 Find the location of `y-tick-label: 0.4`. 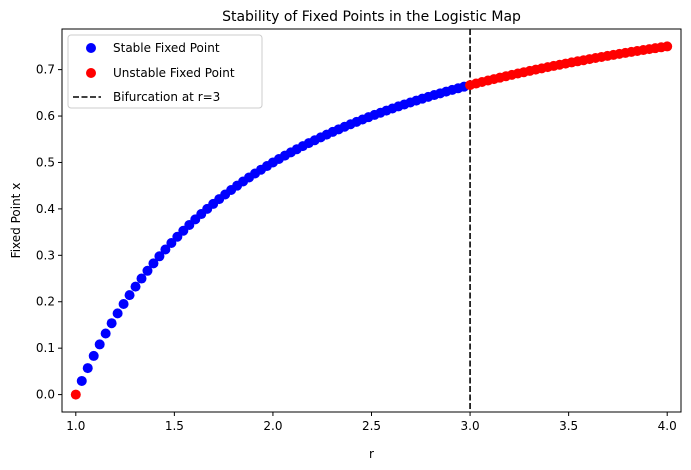

y-tick-label: 0.4 is located at coordinates (45, 209).